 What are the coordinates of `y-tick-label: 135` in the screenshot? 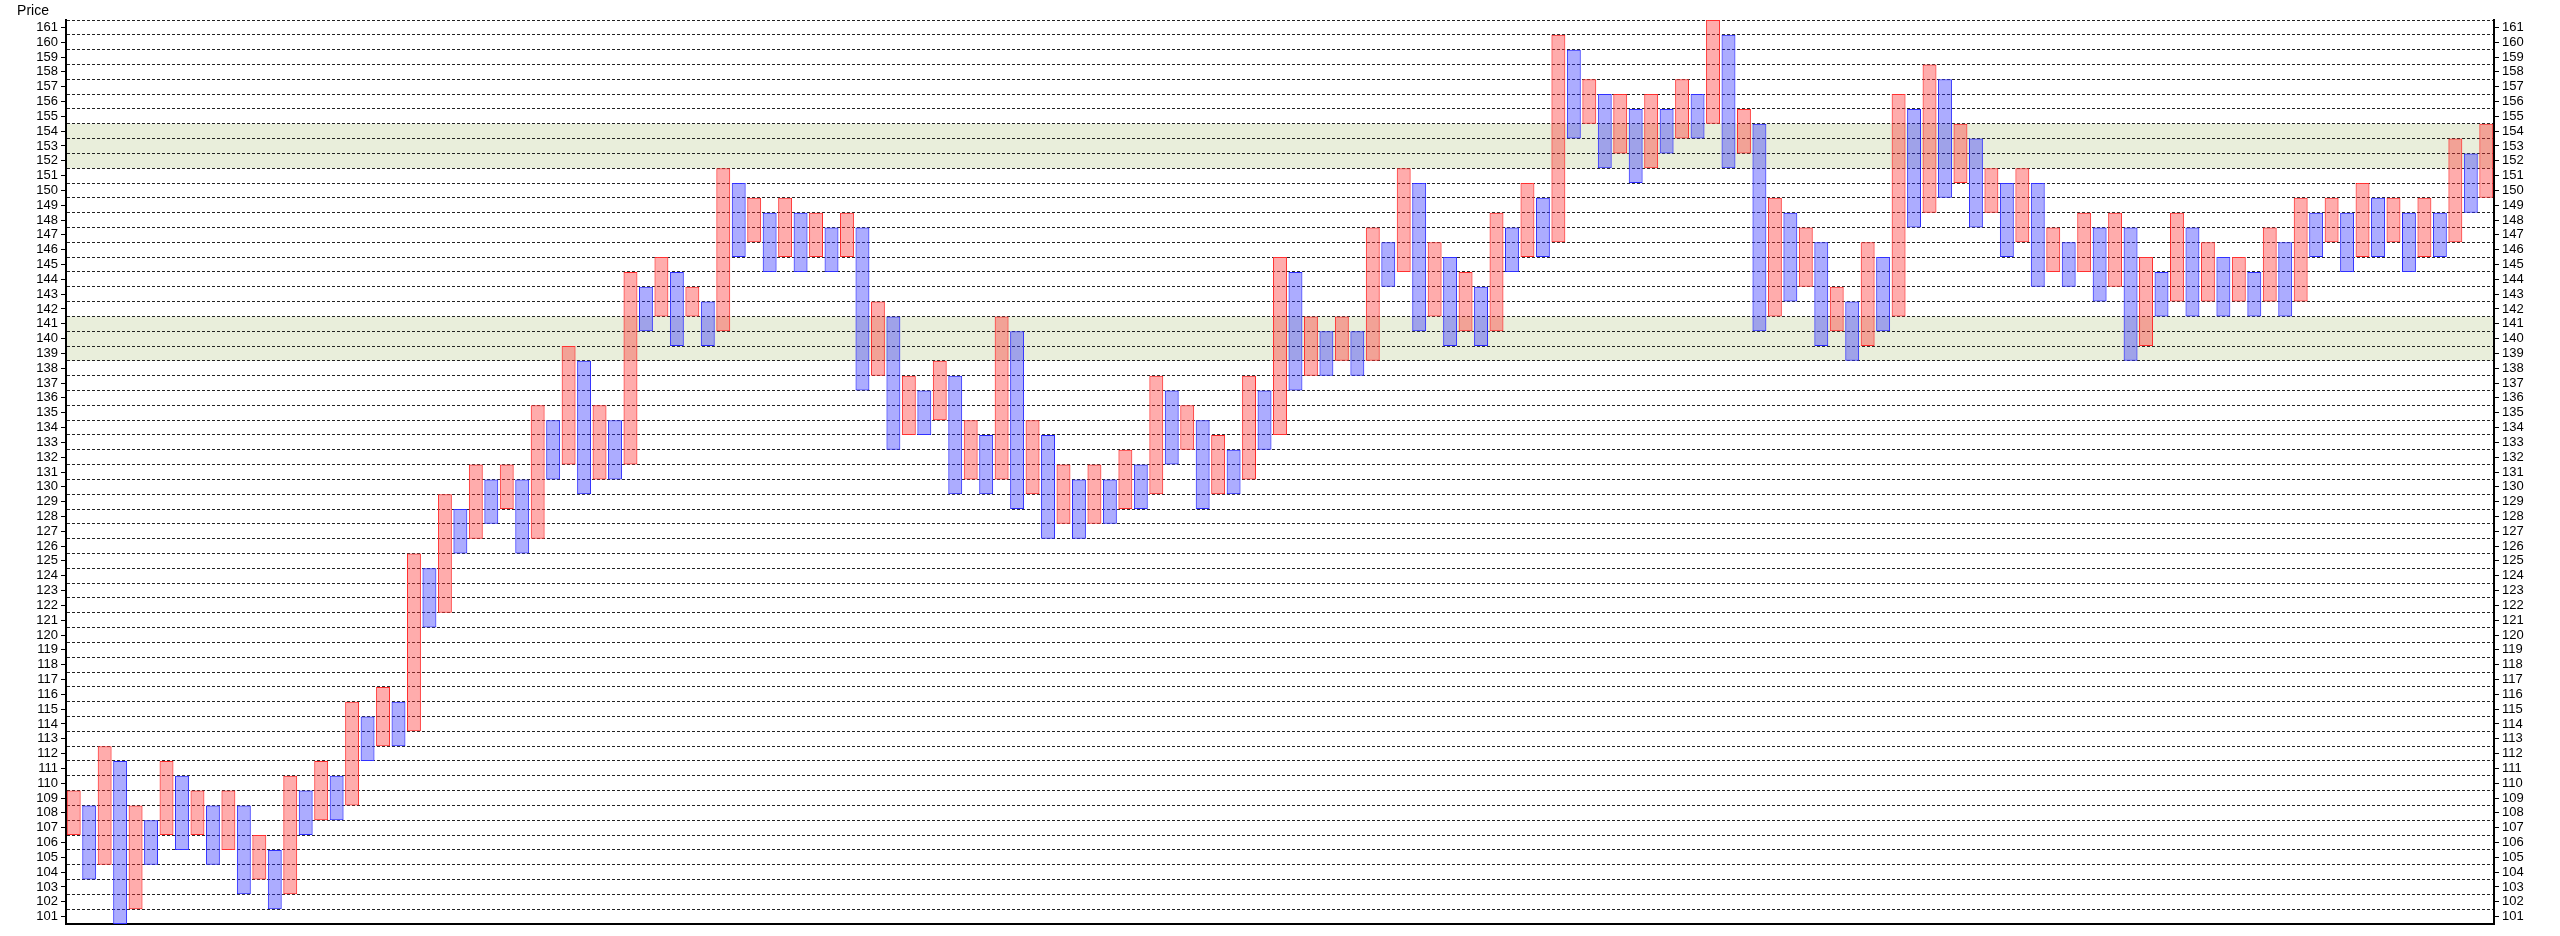 It's located at (47, 412).